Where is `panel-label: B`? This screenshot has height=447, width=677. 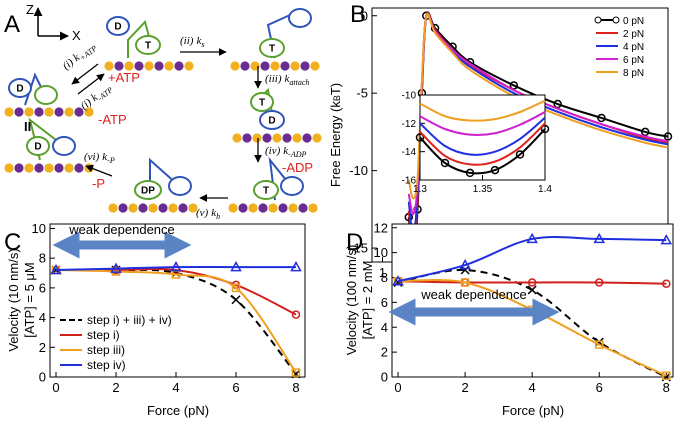 panel-label: B is located at coordinates (358, 14).